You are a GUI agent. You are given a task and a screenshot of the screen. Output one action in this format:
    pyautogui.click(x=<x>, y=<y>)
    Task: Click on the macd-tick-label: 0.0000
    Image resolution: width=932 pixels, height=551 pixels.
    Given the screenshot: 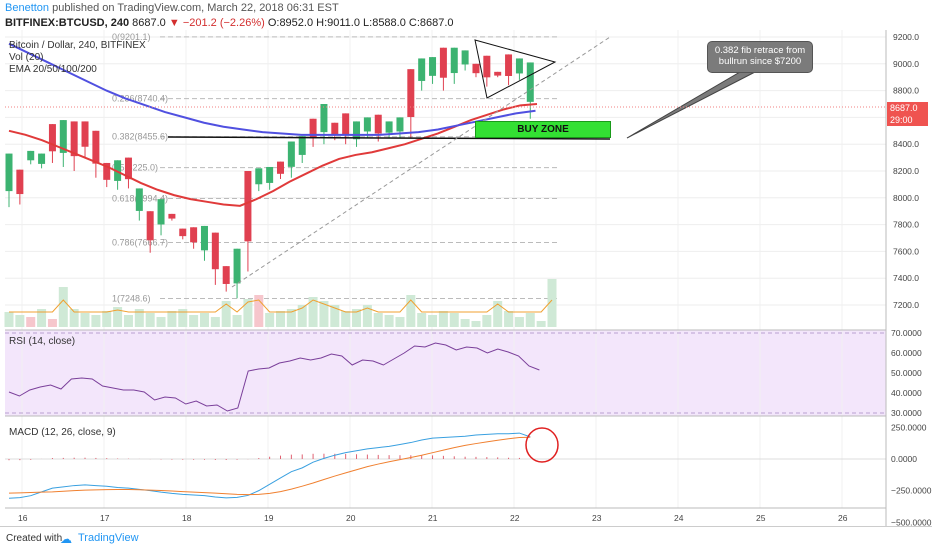 What is the action you would take?
    pyautogui.click(x=904, y=459)
    